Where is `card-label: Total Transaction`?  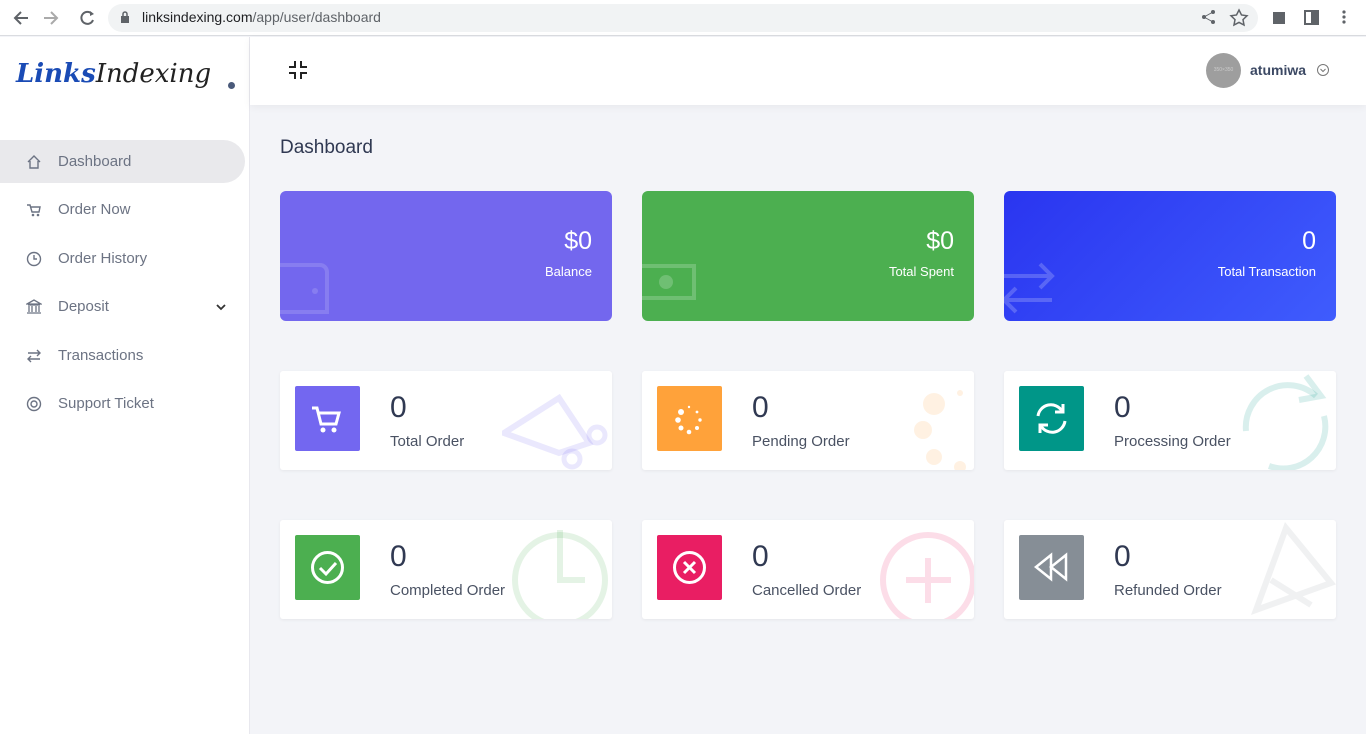
card-label: Total Transaction is located at coordinates (1266, 271).